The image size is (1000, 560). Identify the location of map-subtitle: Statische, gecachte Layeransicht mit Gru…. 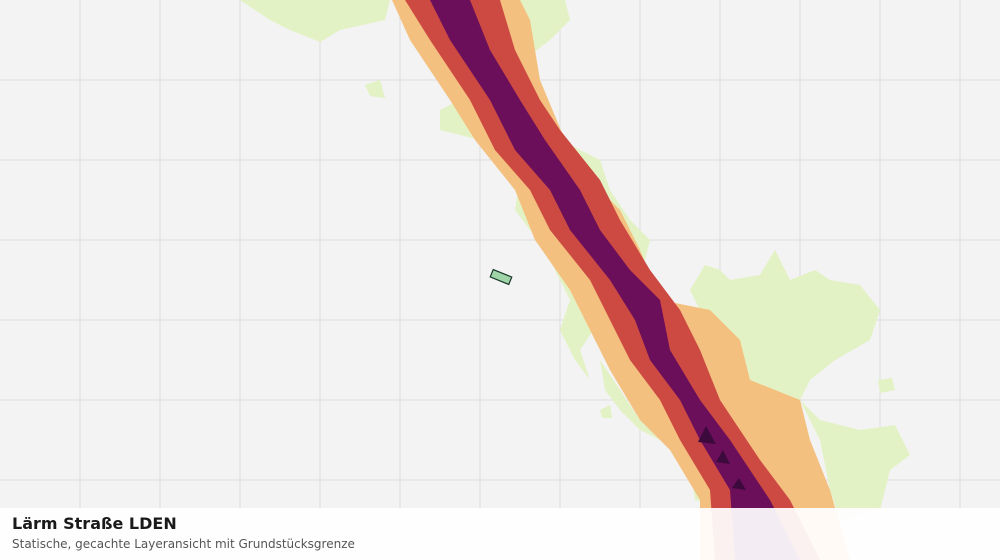
(183, 544).